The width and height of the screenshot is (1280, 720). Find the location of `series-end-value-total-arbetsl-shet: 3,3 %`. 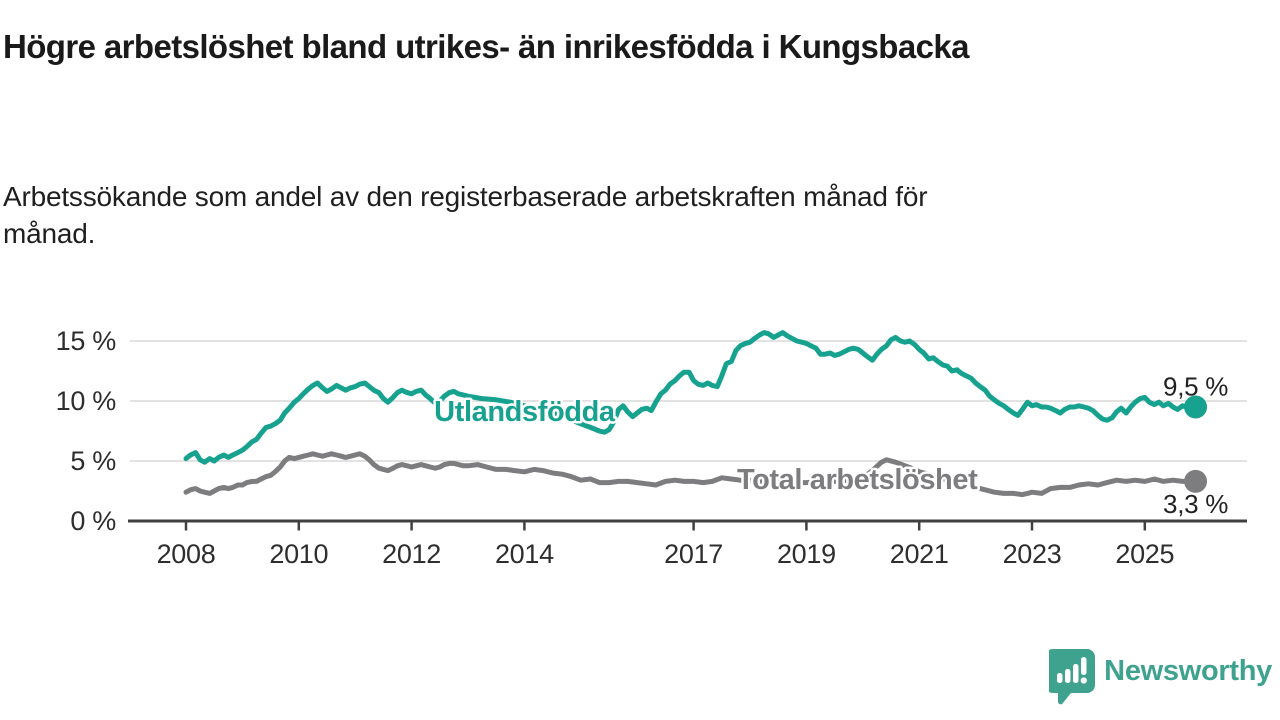

series-end-value-total-arbetsl-shet: 3,3 % is located at coordinates (1195, 504).